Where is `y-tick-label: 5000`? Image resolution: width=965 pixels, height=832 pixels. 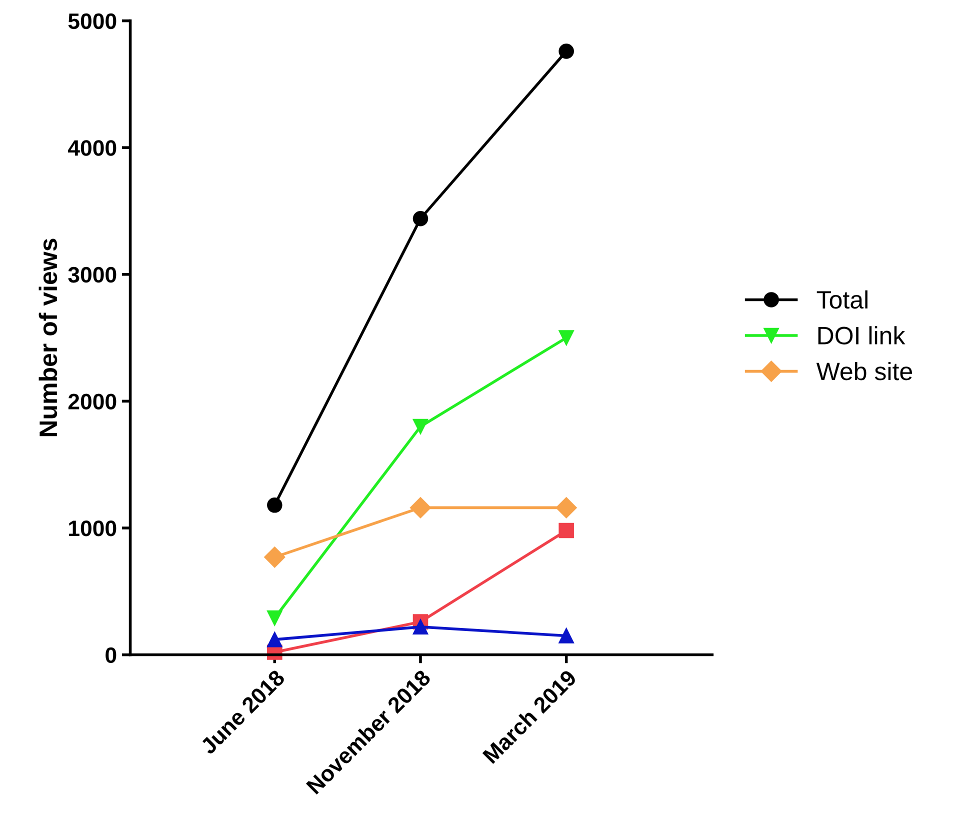
y-tick-label: 5000 is located at coordinates (92, 21).